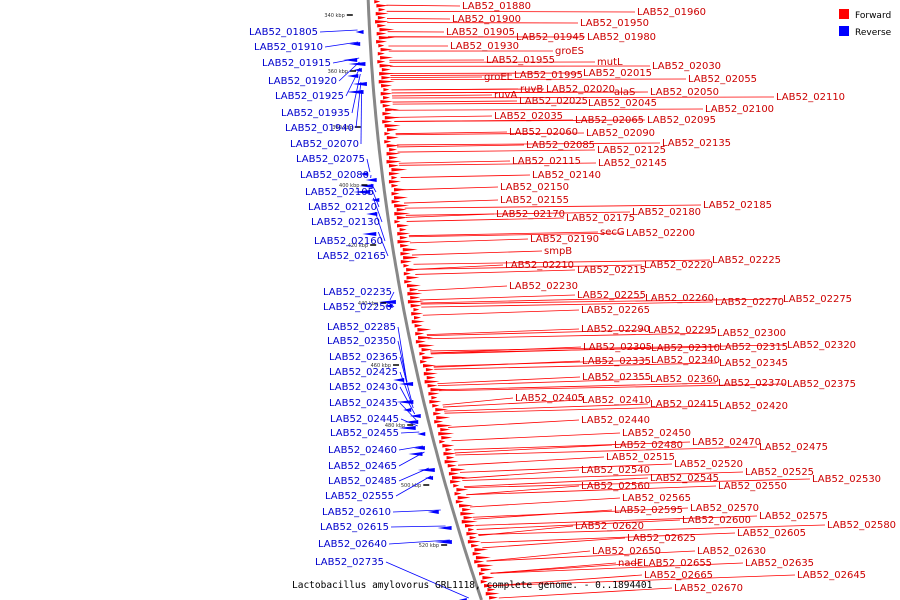 The height and width of the screenshot is (600, 900). What do you see at coordinates (334, 175) in the screenshot?
I see `reverse-gene-label: LAB52_02080` at bounding box center [334, 175].